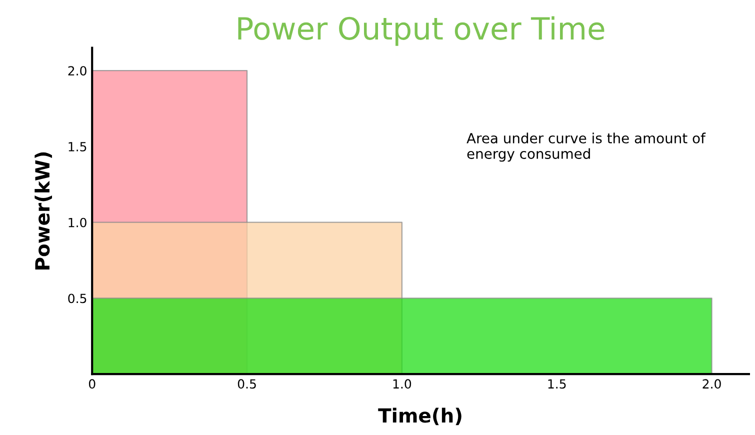 The image size is (755, 435). What do you see at coordinates (711, 384) in the screenshot?
I see `x-tick-label: 2.0` at bounding box center [711, 384].